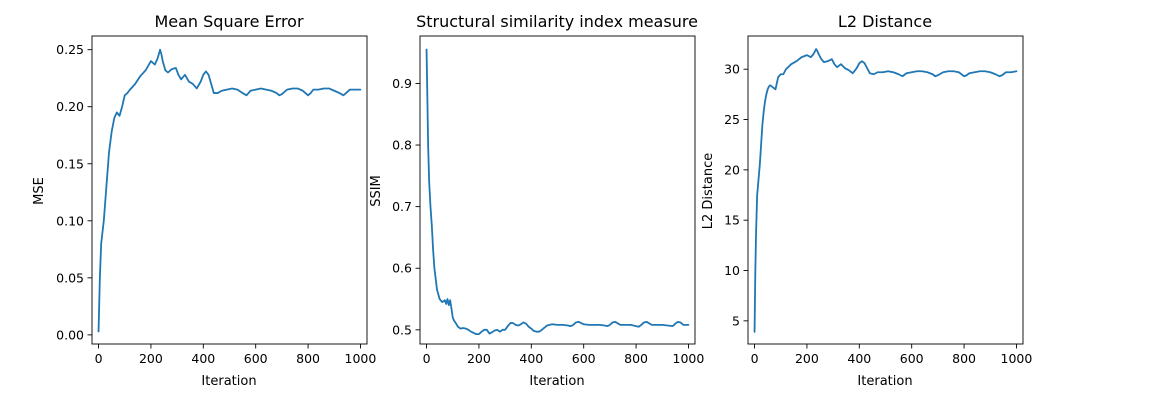 The width and height of the screenshot is (1165, 413). Describe the element at coordinates (402, 206) in the screenshot. I see `y-tick-label: 0.7` at that location.